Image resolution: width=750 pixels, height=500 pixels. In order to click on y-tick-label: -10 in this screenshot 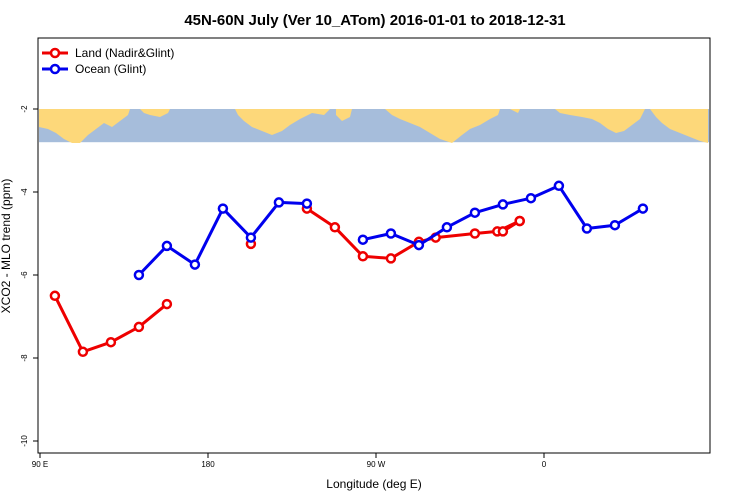, I will do `click(24, 441)`.